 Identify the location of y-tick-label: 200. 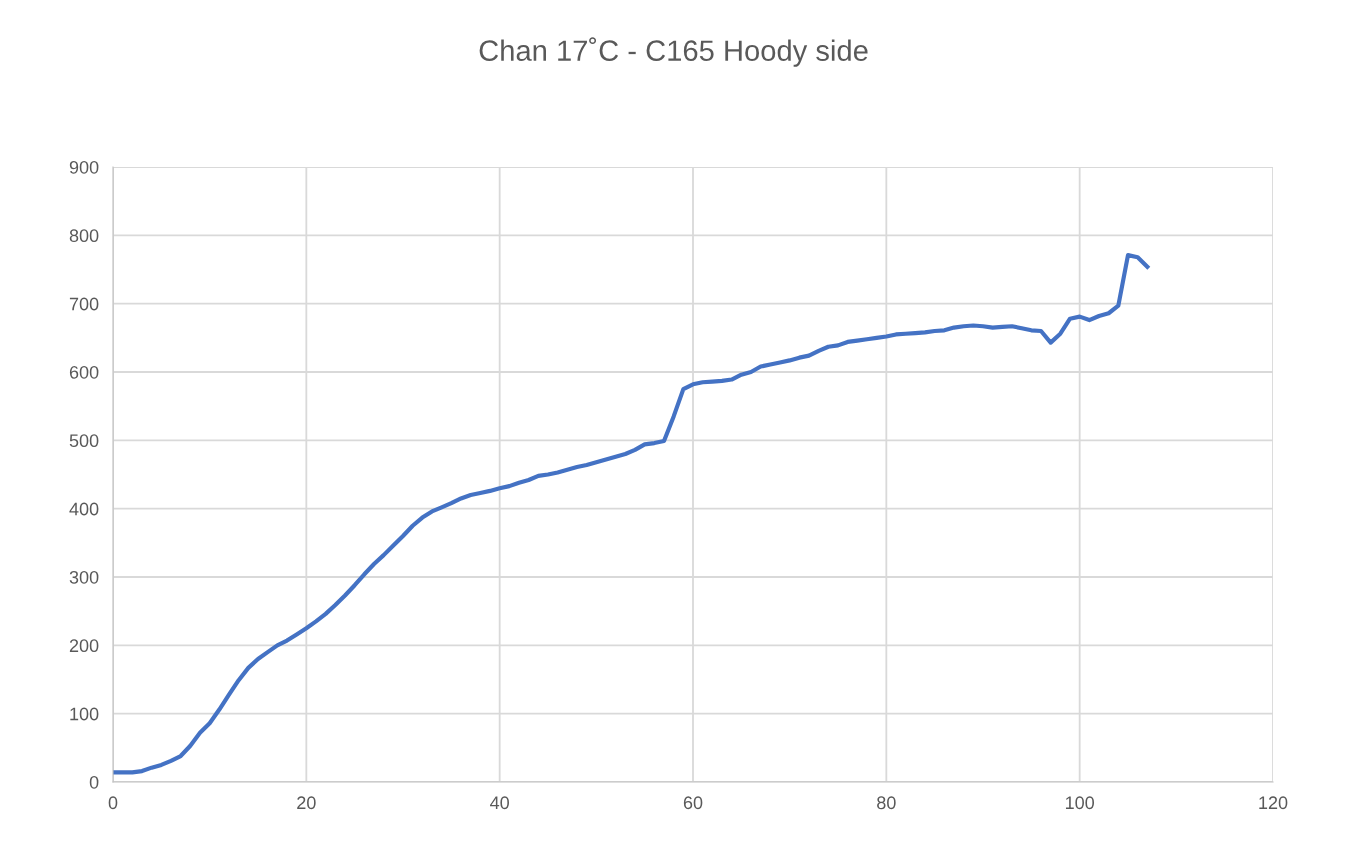
(84, 646).